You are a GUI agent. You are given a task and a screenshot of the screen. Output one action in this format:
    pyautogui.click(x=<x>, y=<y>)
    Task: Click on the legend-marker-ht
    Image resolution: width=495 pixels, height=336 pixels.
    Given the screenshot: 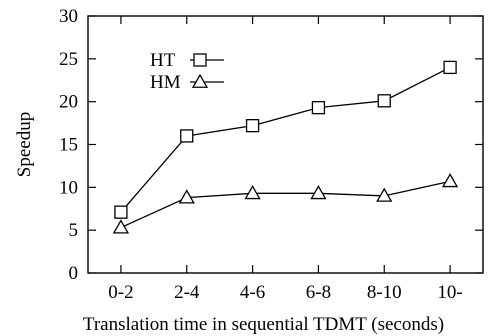 What is the action you would take?
    pyautogui.click(x=200, y=60)
    